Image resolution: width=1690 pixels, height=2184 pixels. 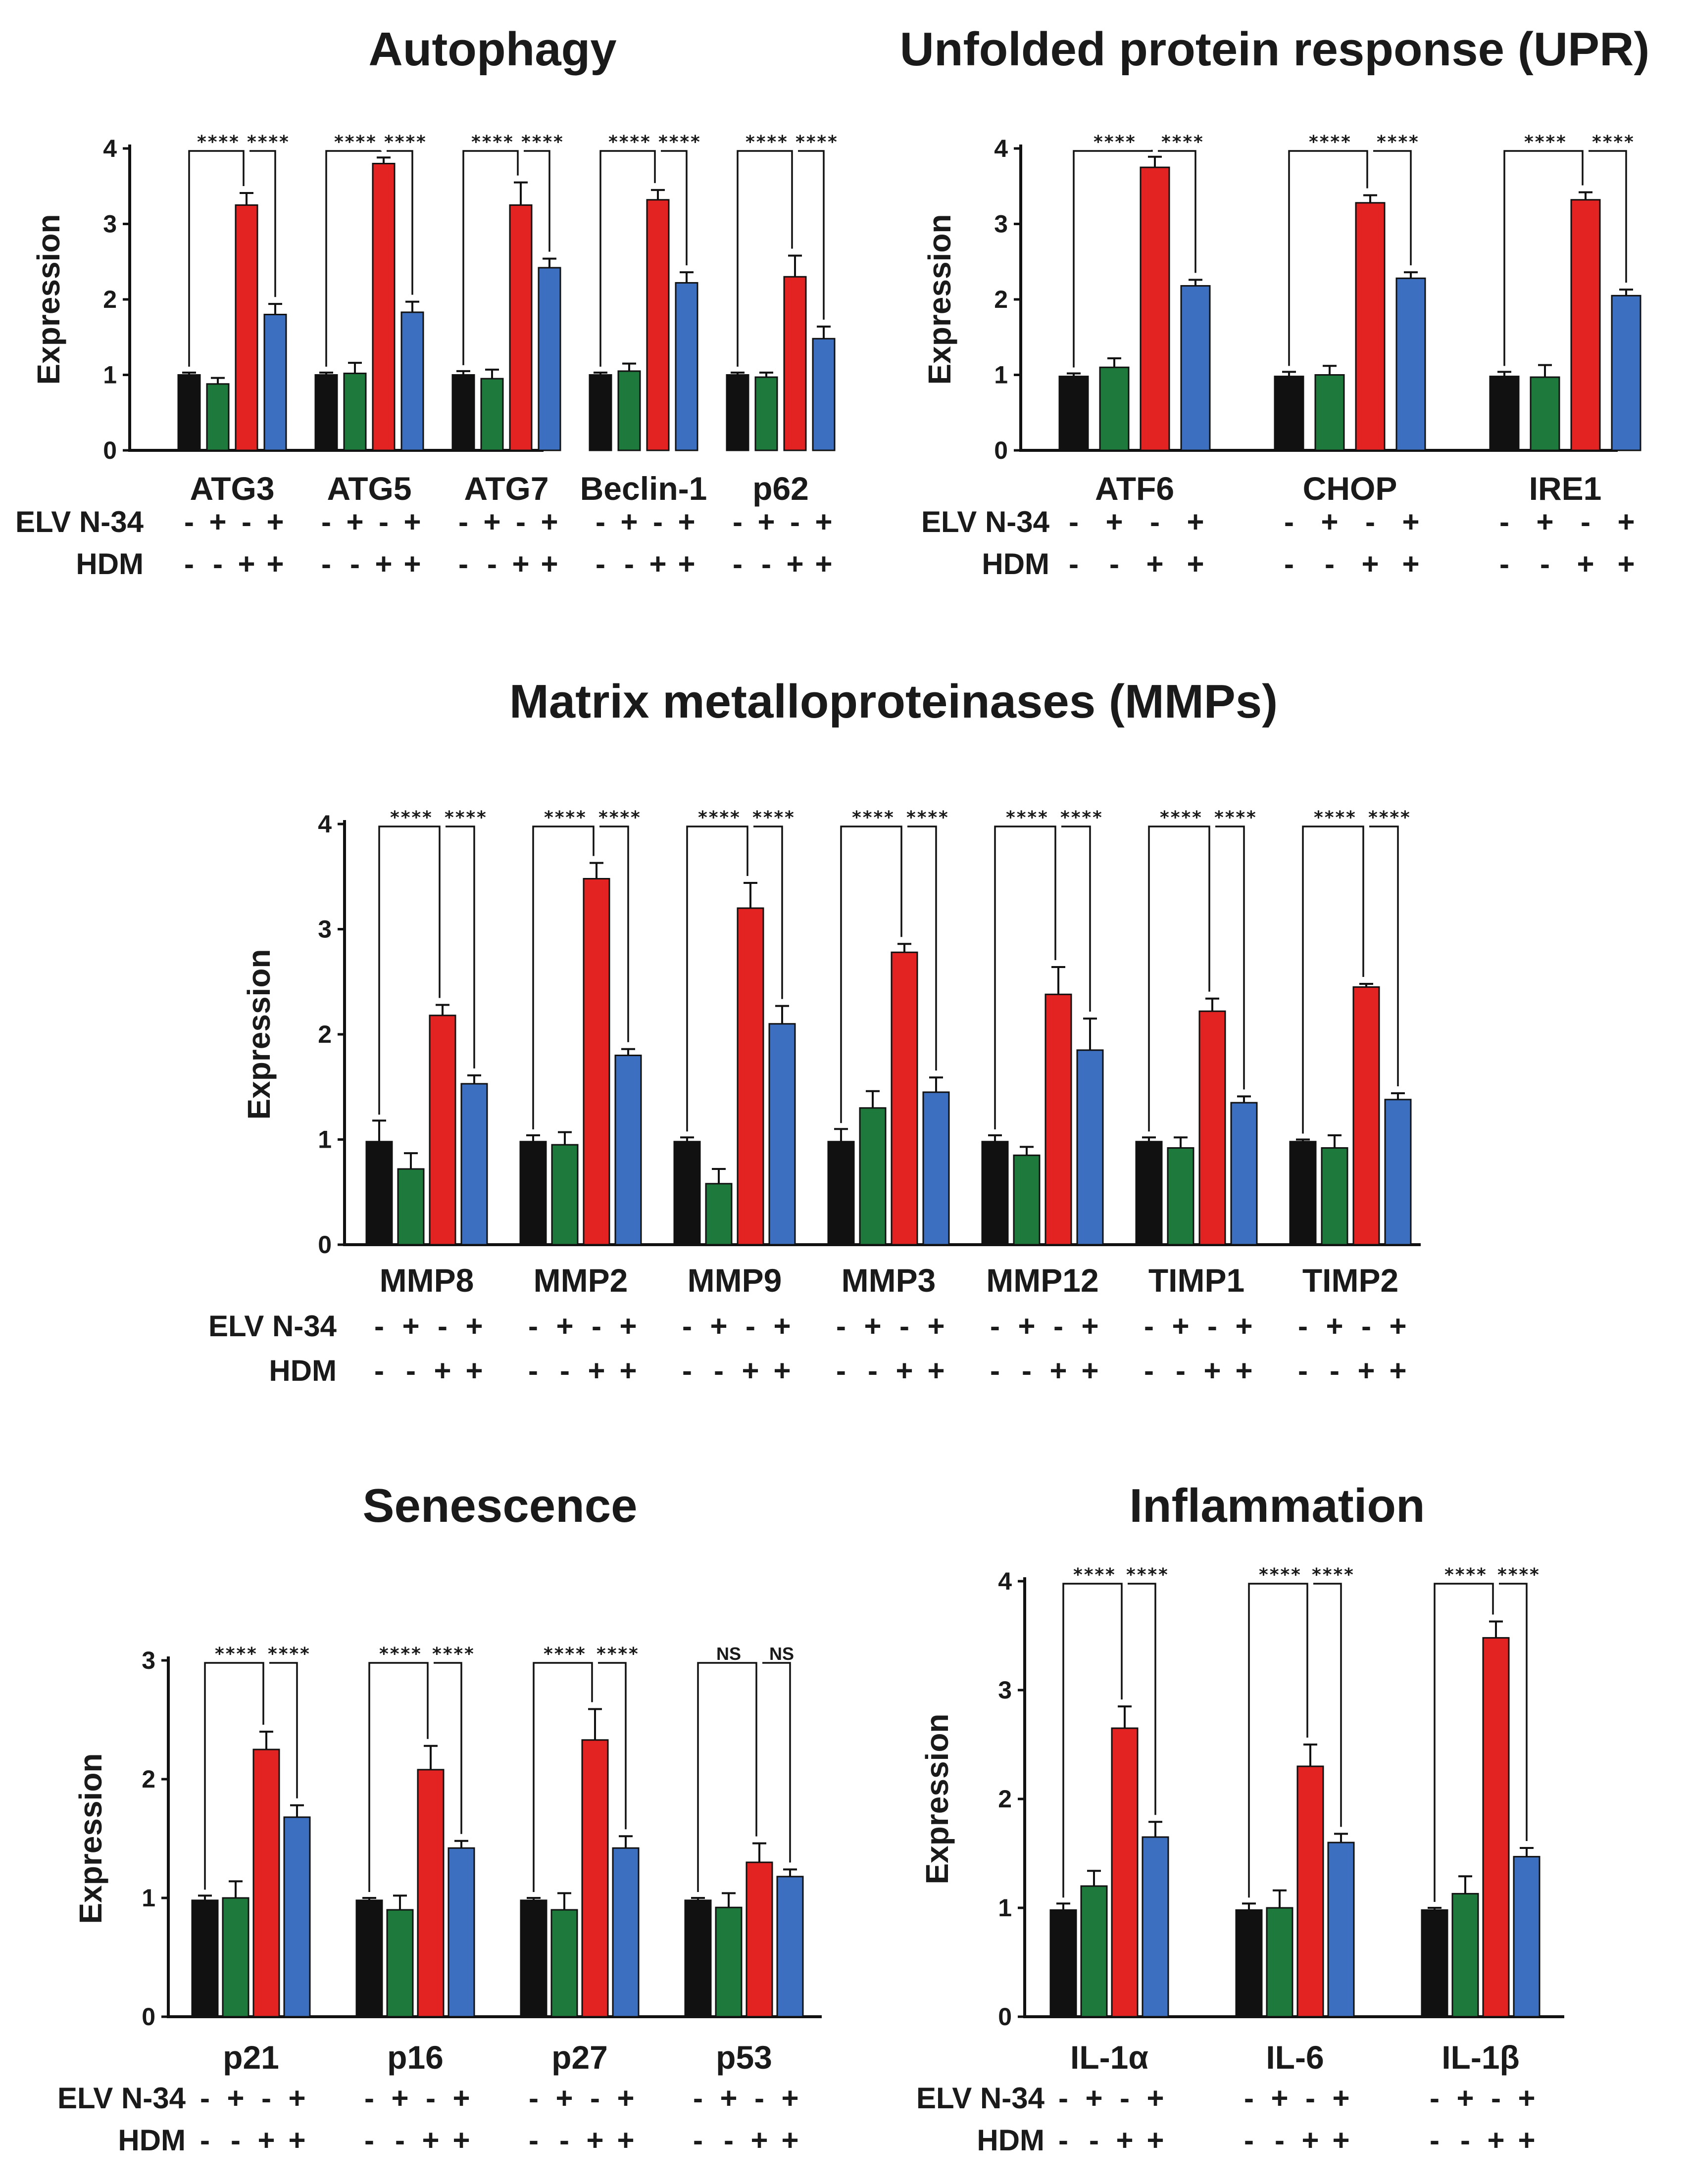 I want to click on category-label: MMP3, so click(x=889, y=1280).